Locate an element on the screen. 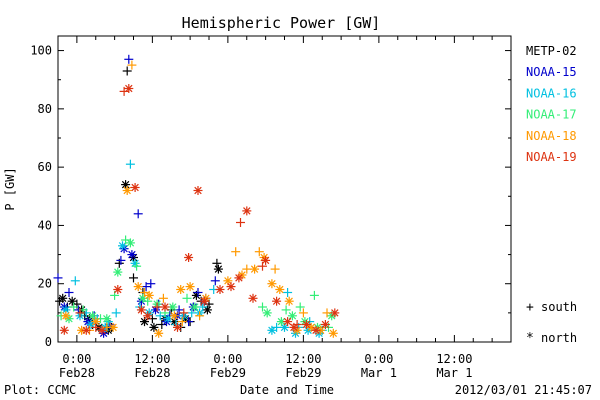 Image resolution: width=600 pixels, height=400 pixels. legend-entry: NOAA-18 is located at coordinates (551, 136).